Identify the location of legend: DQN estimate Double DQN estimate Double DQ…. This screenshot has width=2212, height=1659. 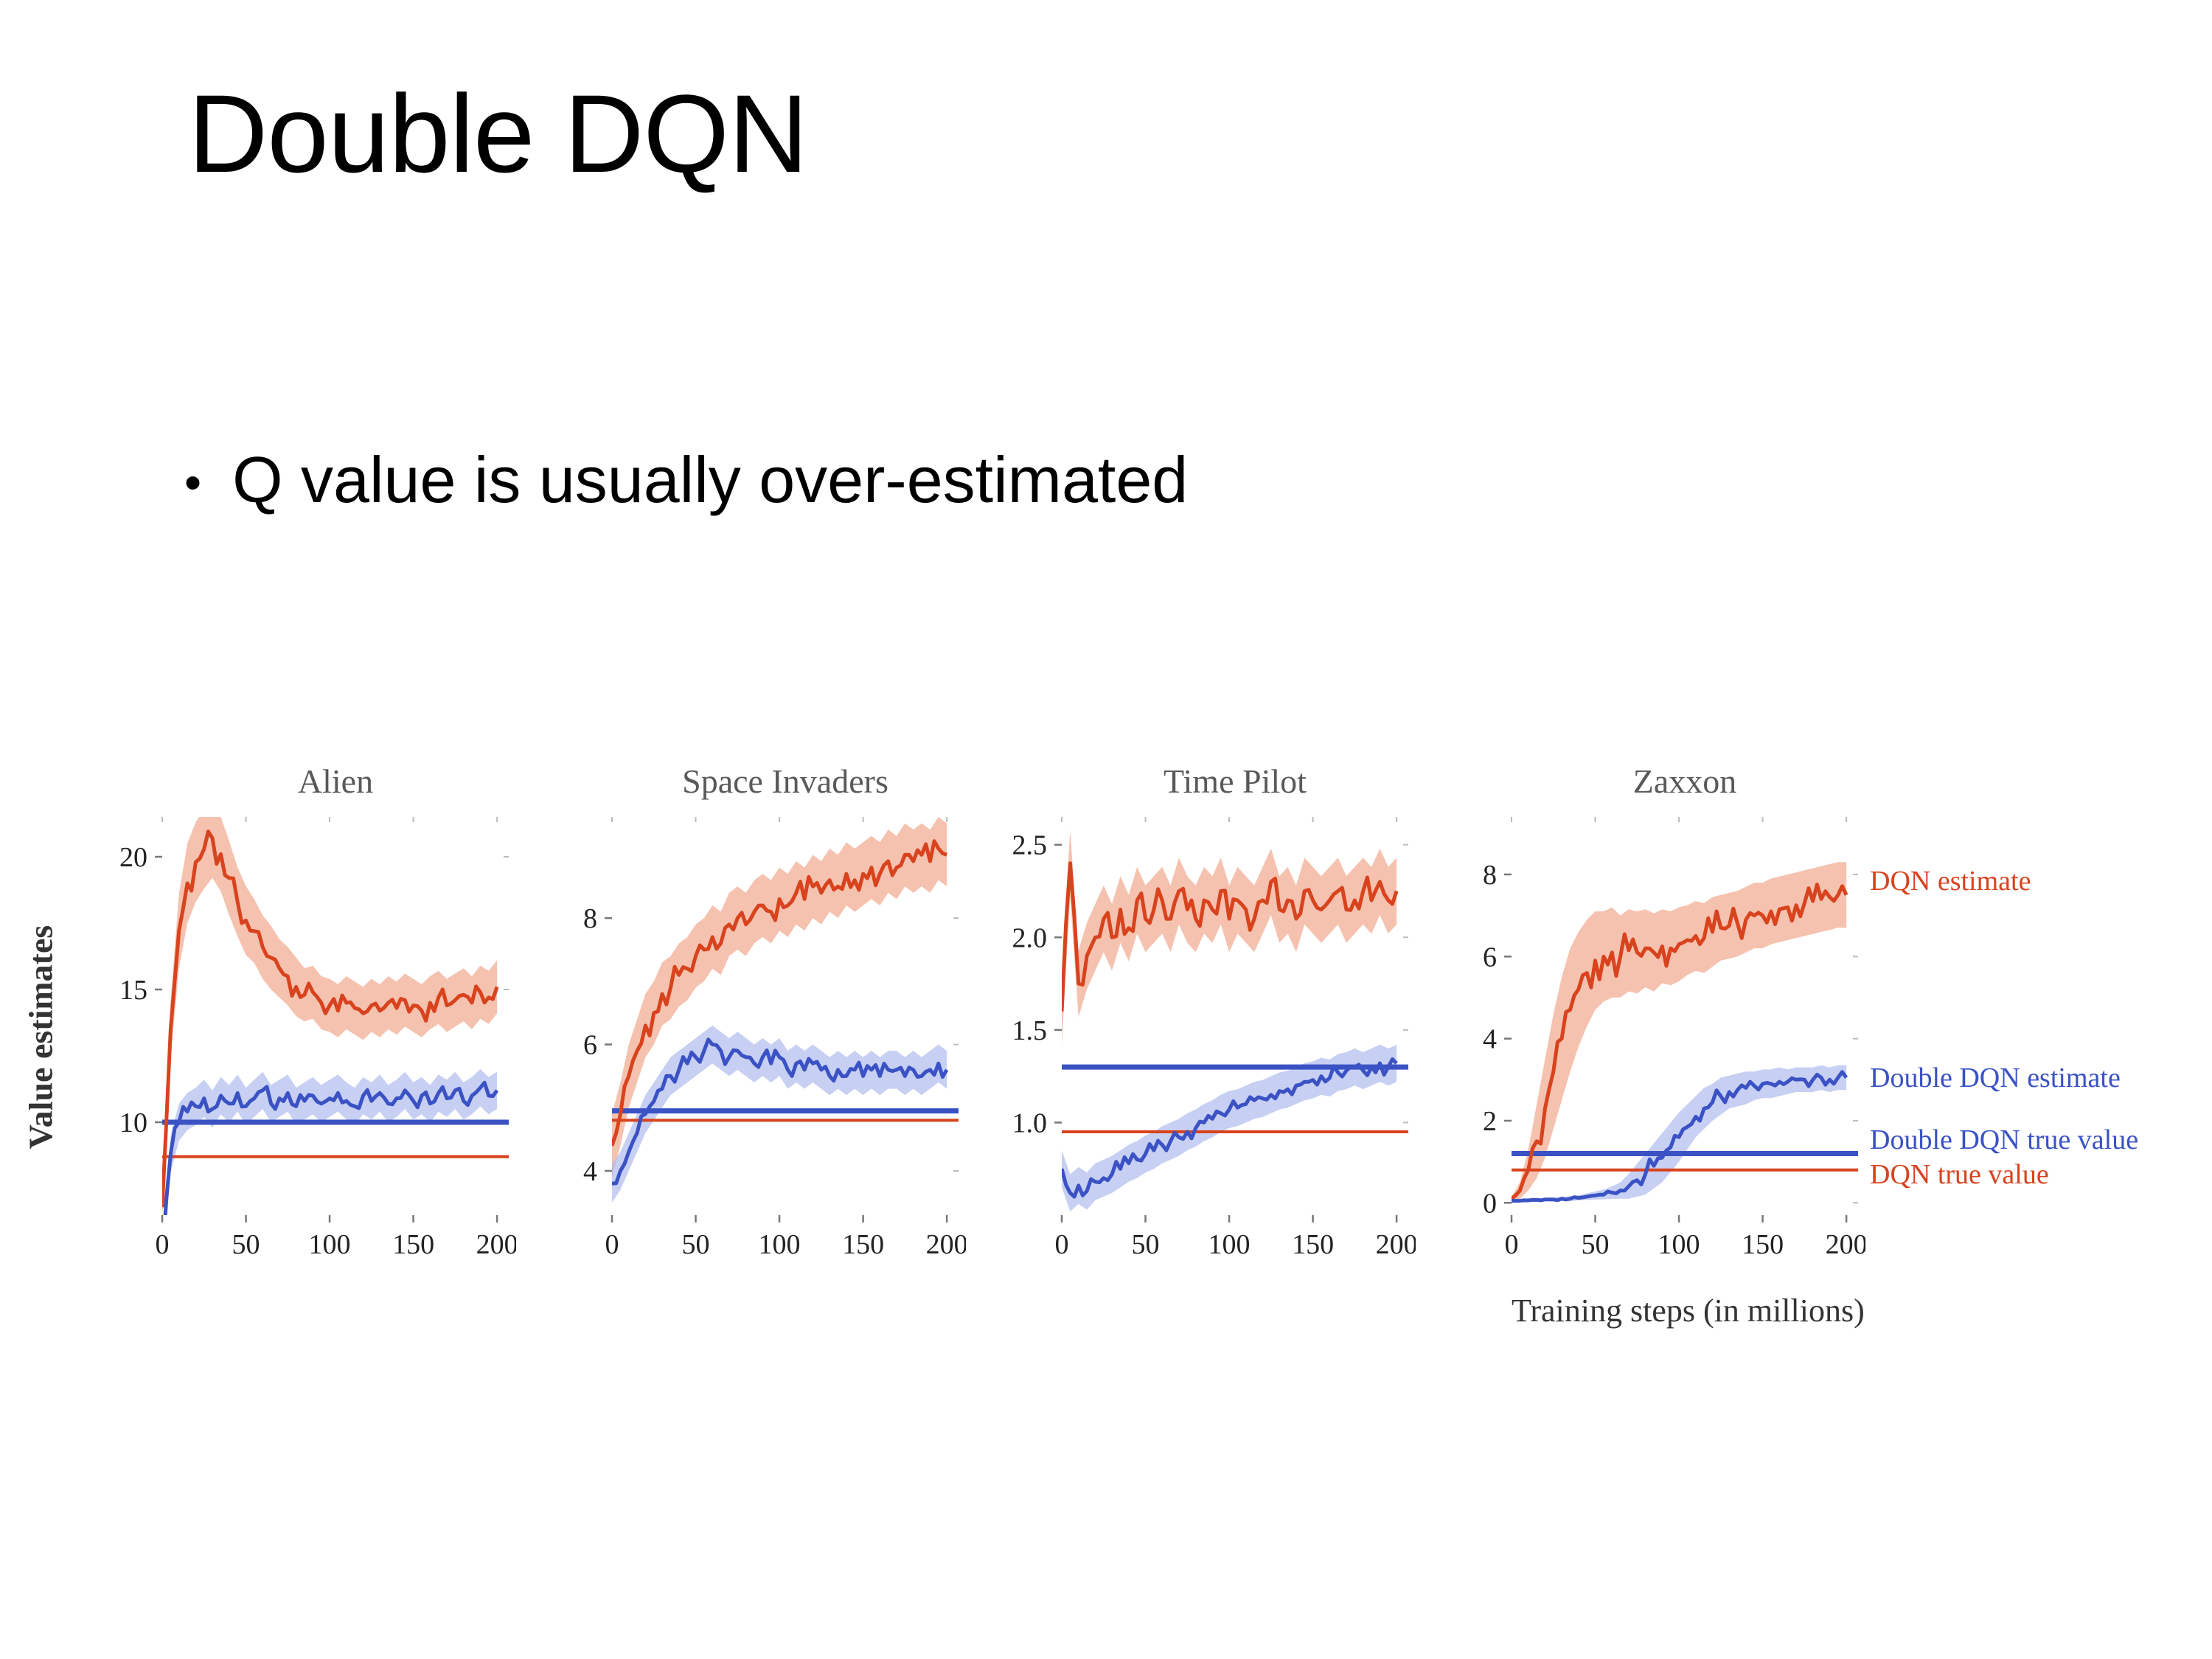
(2038, 1037).